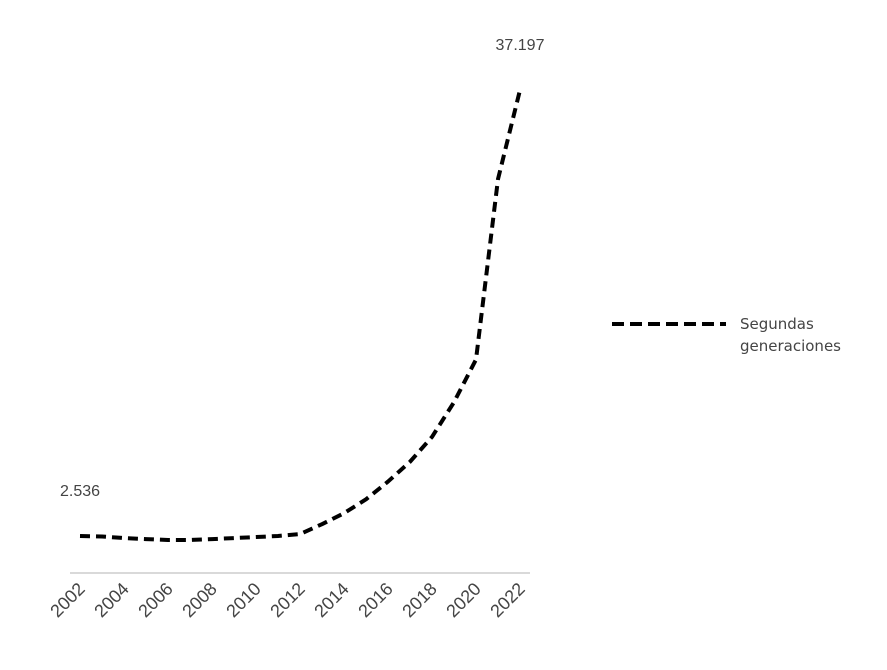 The image size is (887, 670). Describe the element at coordinates (243, 600) in the screenshot. I see `x-tick-label: 2010` at that location.